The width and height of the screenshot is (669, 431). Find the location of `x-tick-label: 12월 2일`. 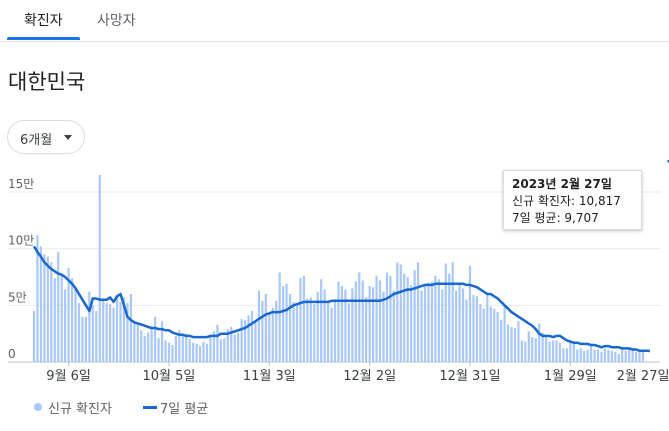

x-tick-label: 12월 2일 is located at coordinates (369, 376).